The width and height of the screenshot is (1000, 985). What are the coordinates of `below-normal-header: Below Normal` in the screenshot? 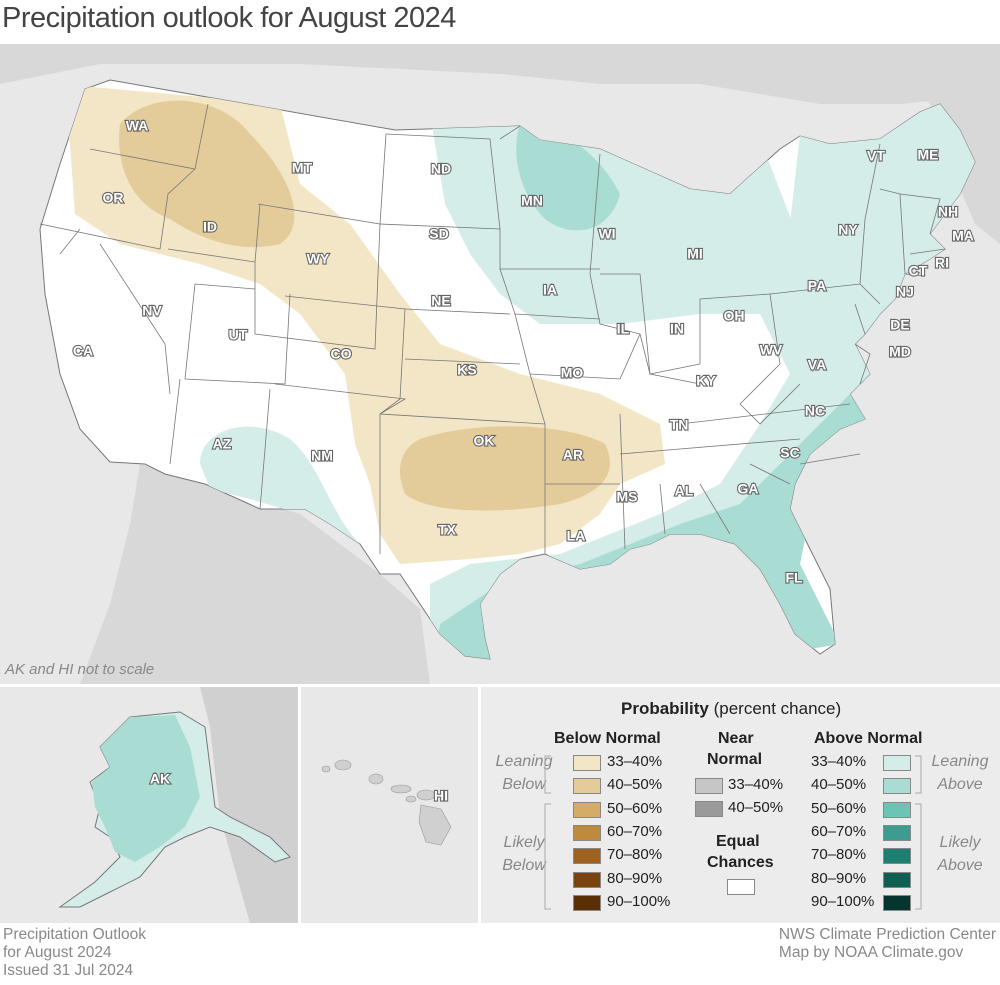 It's located at (607, 738).